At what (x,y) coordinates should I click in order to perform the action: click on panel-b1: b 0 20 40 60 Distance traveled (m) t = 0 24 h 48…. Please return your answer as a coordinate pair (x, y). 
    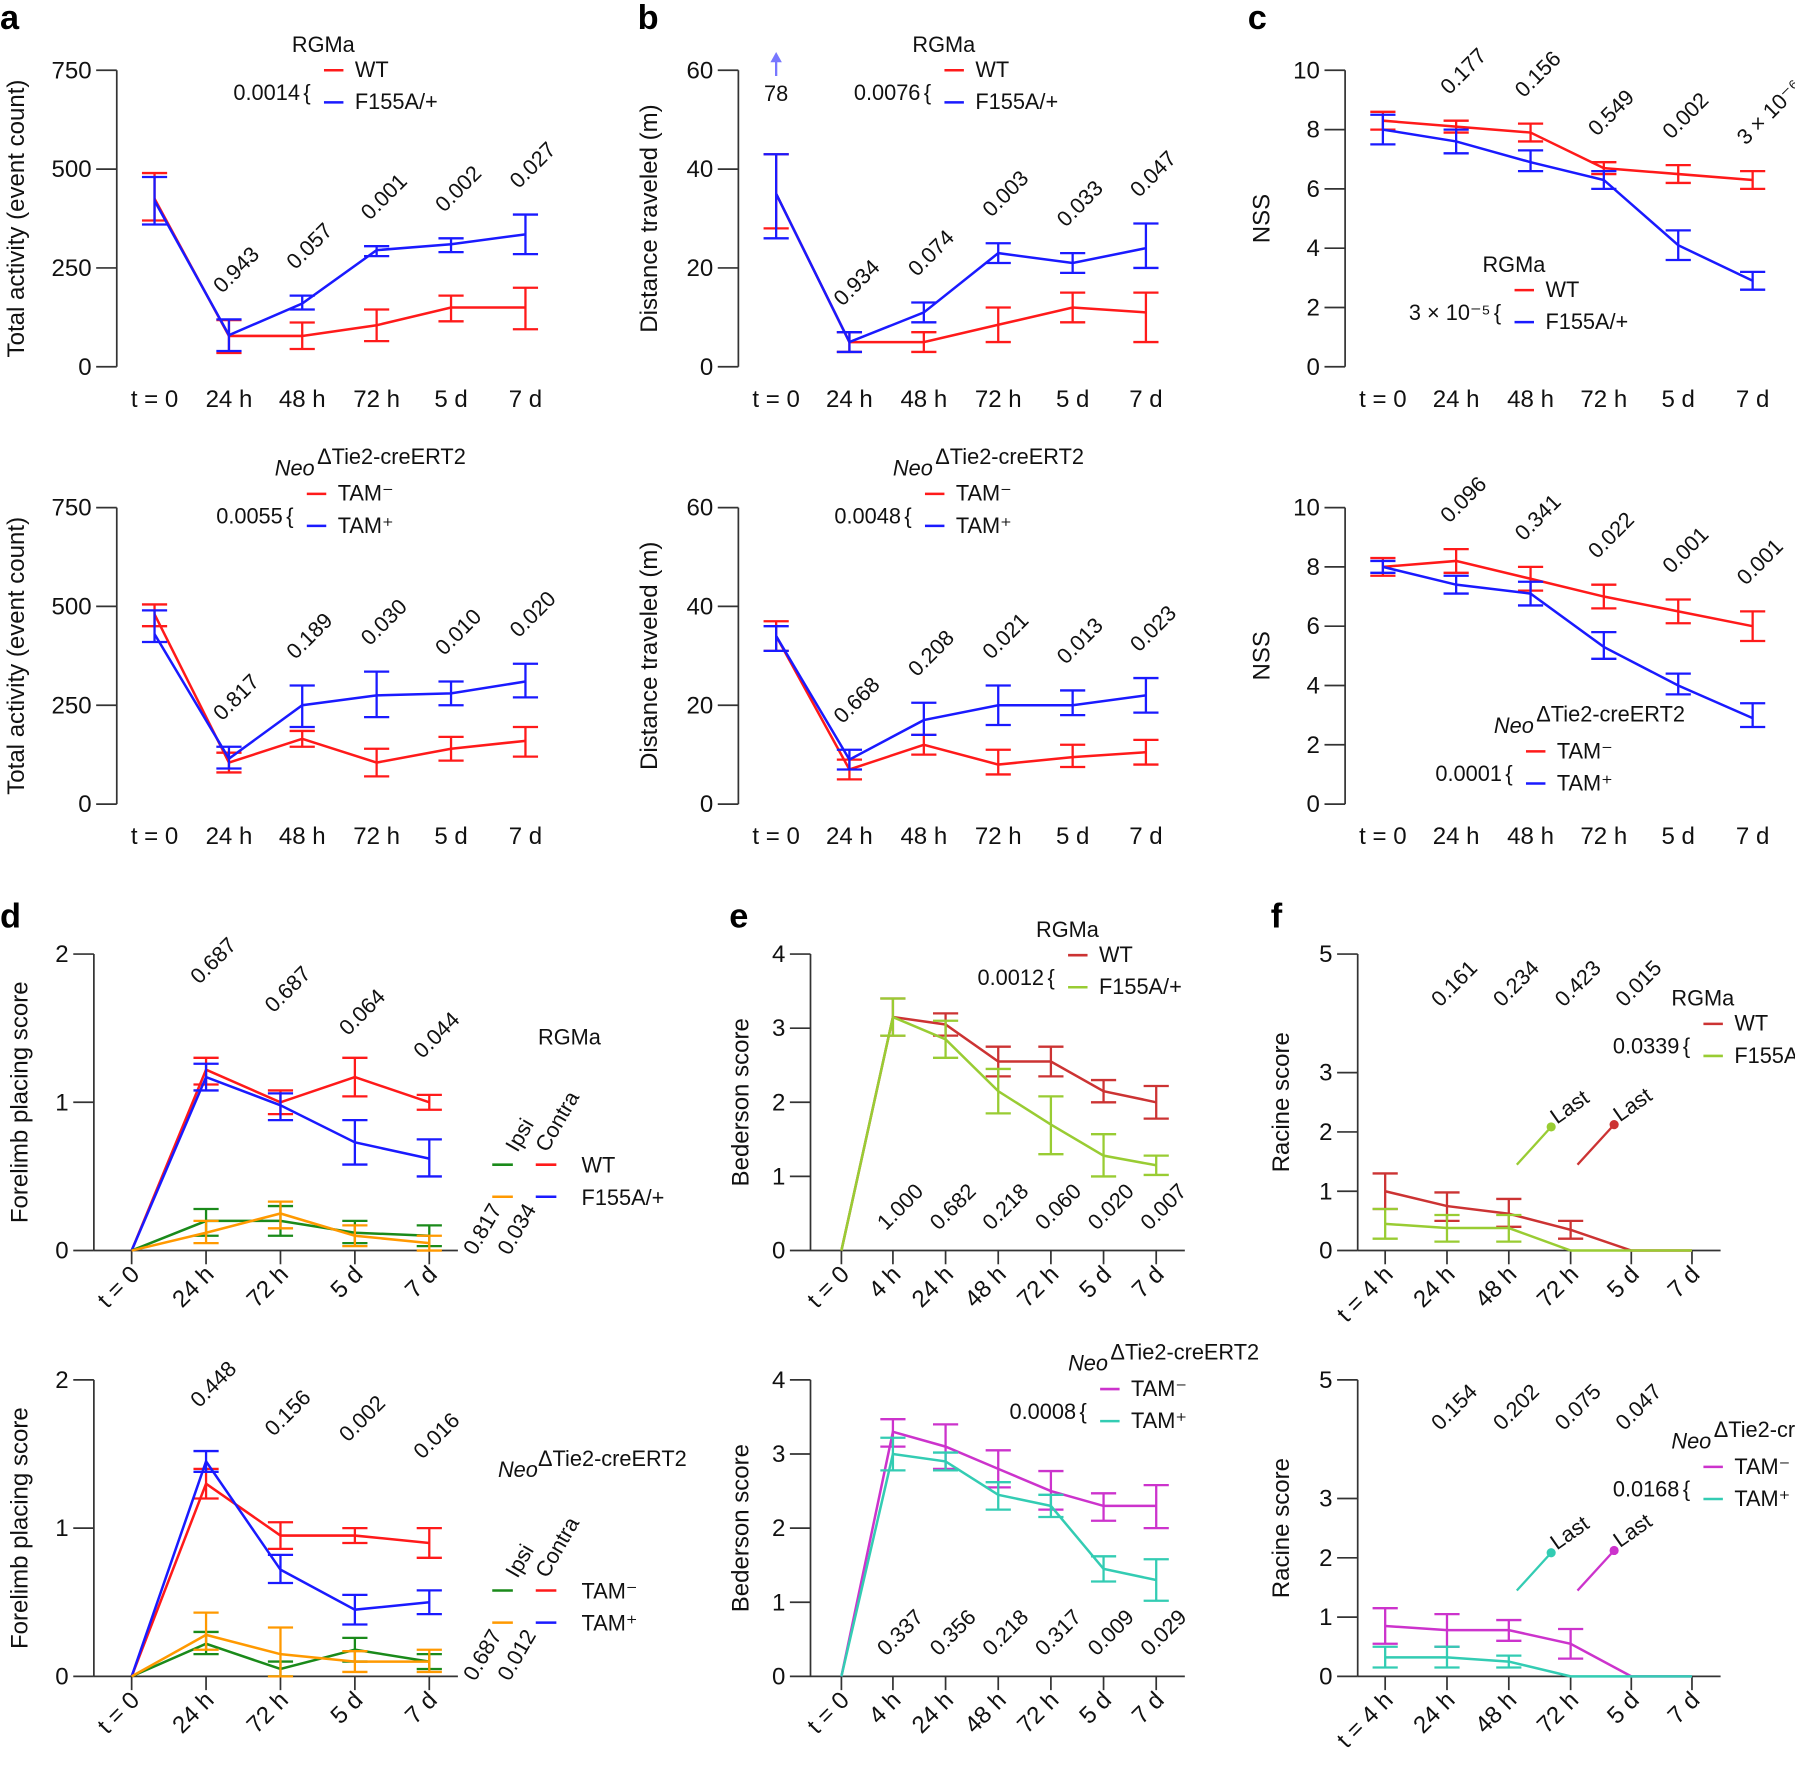
    Looking at the image, I should click on (908, 206).